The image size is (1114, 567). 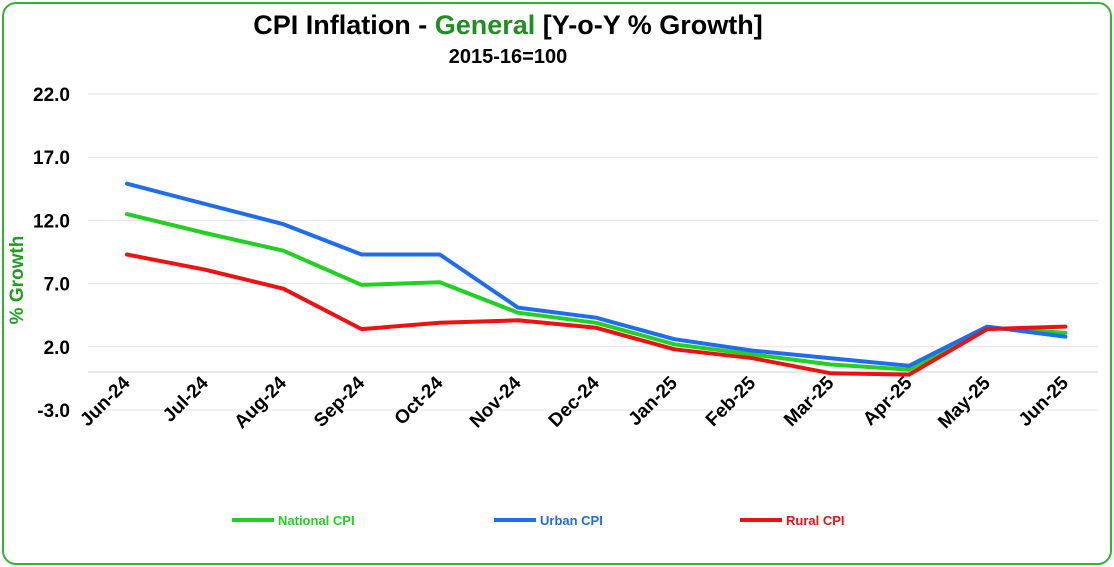 I want to click on y-tick-label: -3.0, so click(x=53, y=411).